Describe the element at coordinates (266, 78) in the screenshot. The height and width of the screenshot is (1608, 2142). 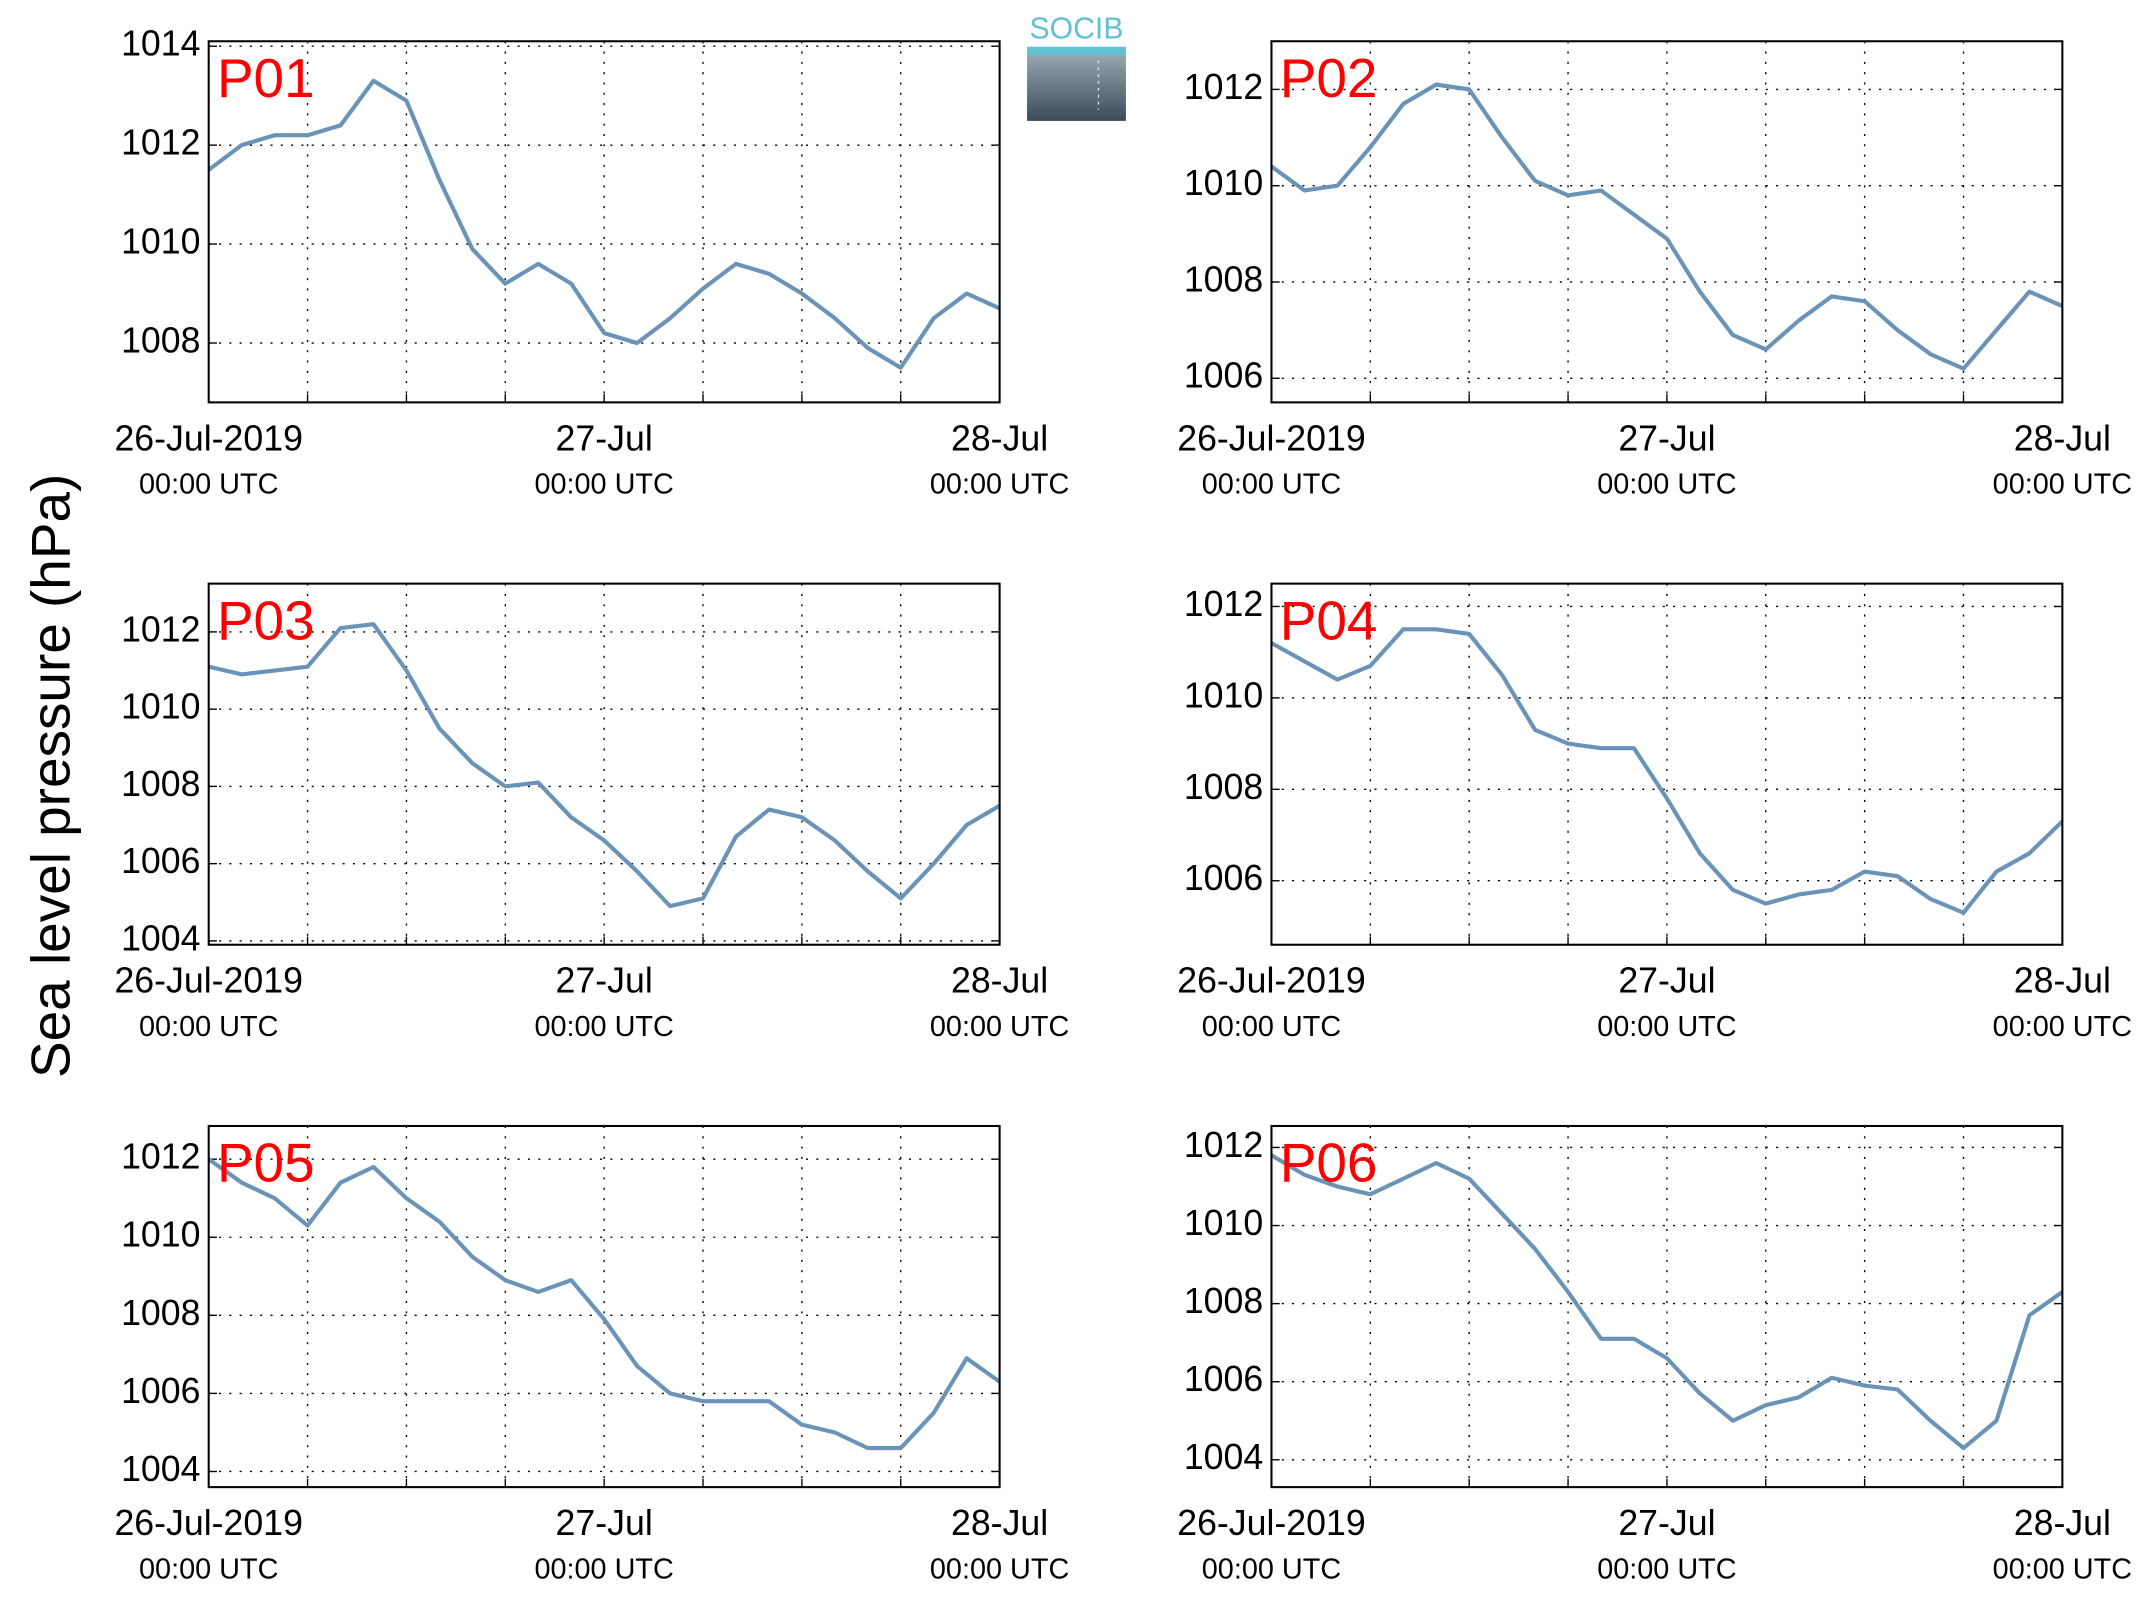
I see `panel-annotation: P01` at that location.